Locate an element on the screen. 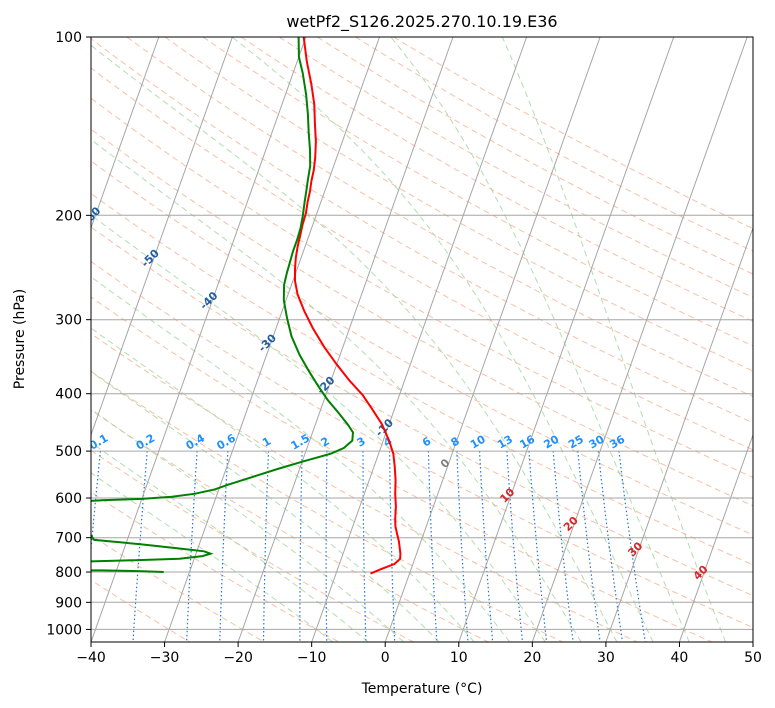 Image resolution: width=775 pixels, height=708 pixels. x-tick-label: −30 is located at coordinates (165, 658).